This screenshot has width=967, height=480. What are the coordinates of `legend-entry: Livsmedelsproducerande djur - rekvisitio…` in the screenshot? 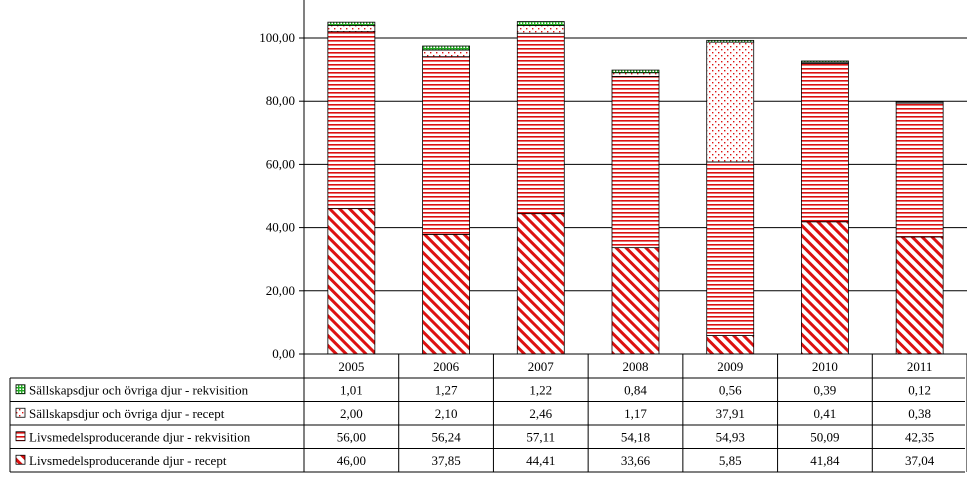 It's located at (140, 436).